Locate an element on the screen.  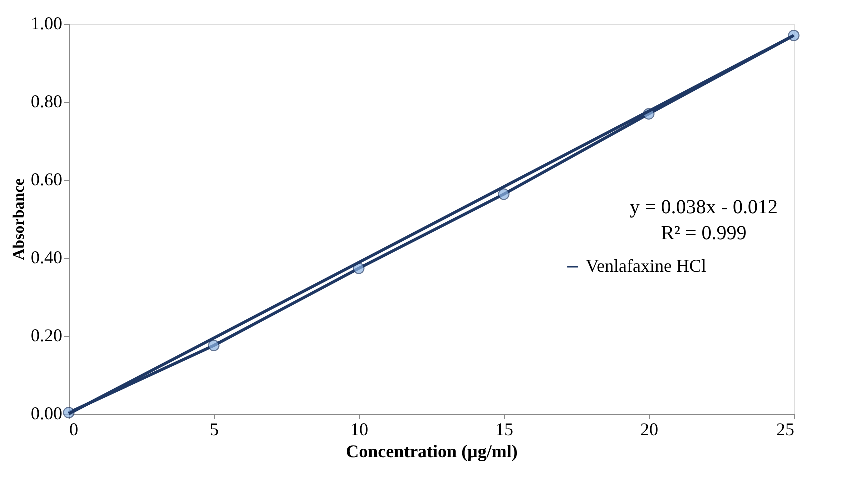
x-tick-label: 0 is located at coordinates (74, 430).